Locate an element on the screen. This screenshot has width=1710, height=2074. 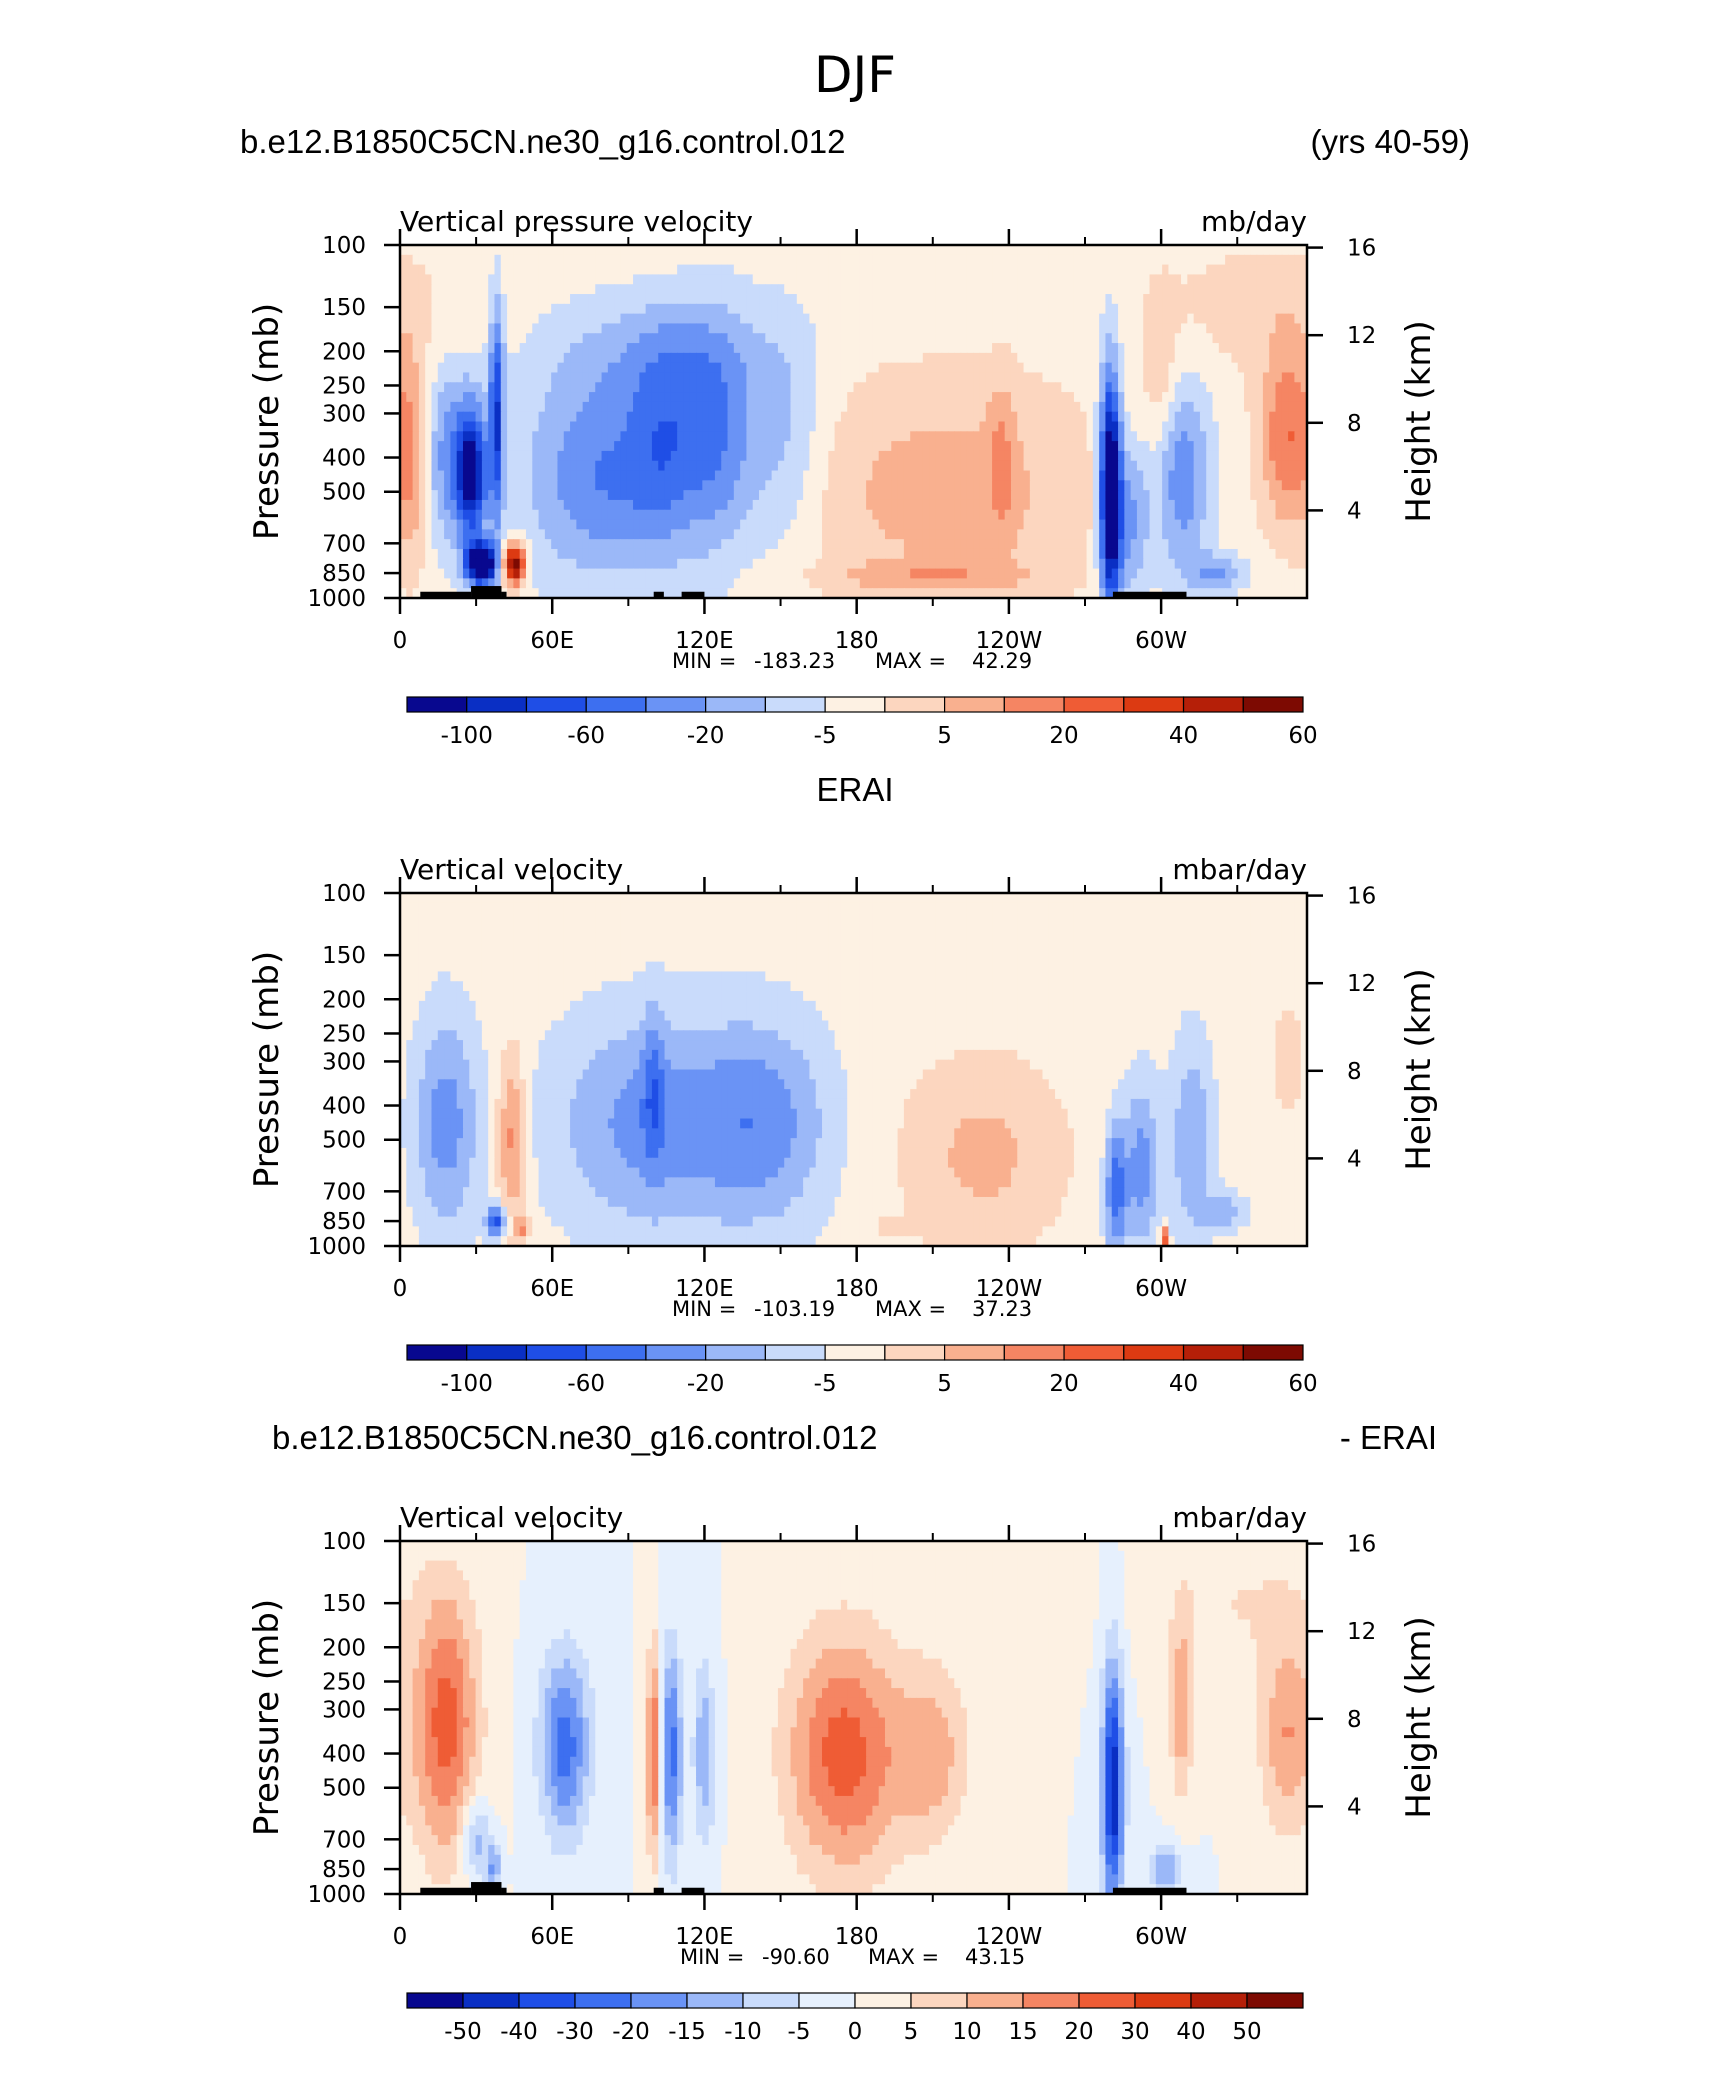
panel-right-title: (yrs 40-59) is located at coordinates (1390, 141).